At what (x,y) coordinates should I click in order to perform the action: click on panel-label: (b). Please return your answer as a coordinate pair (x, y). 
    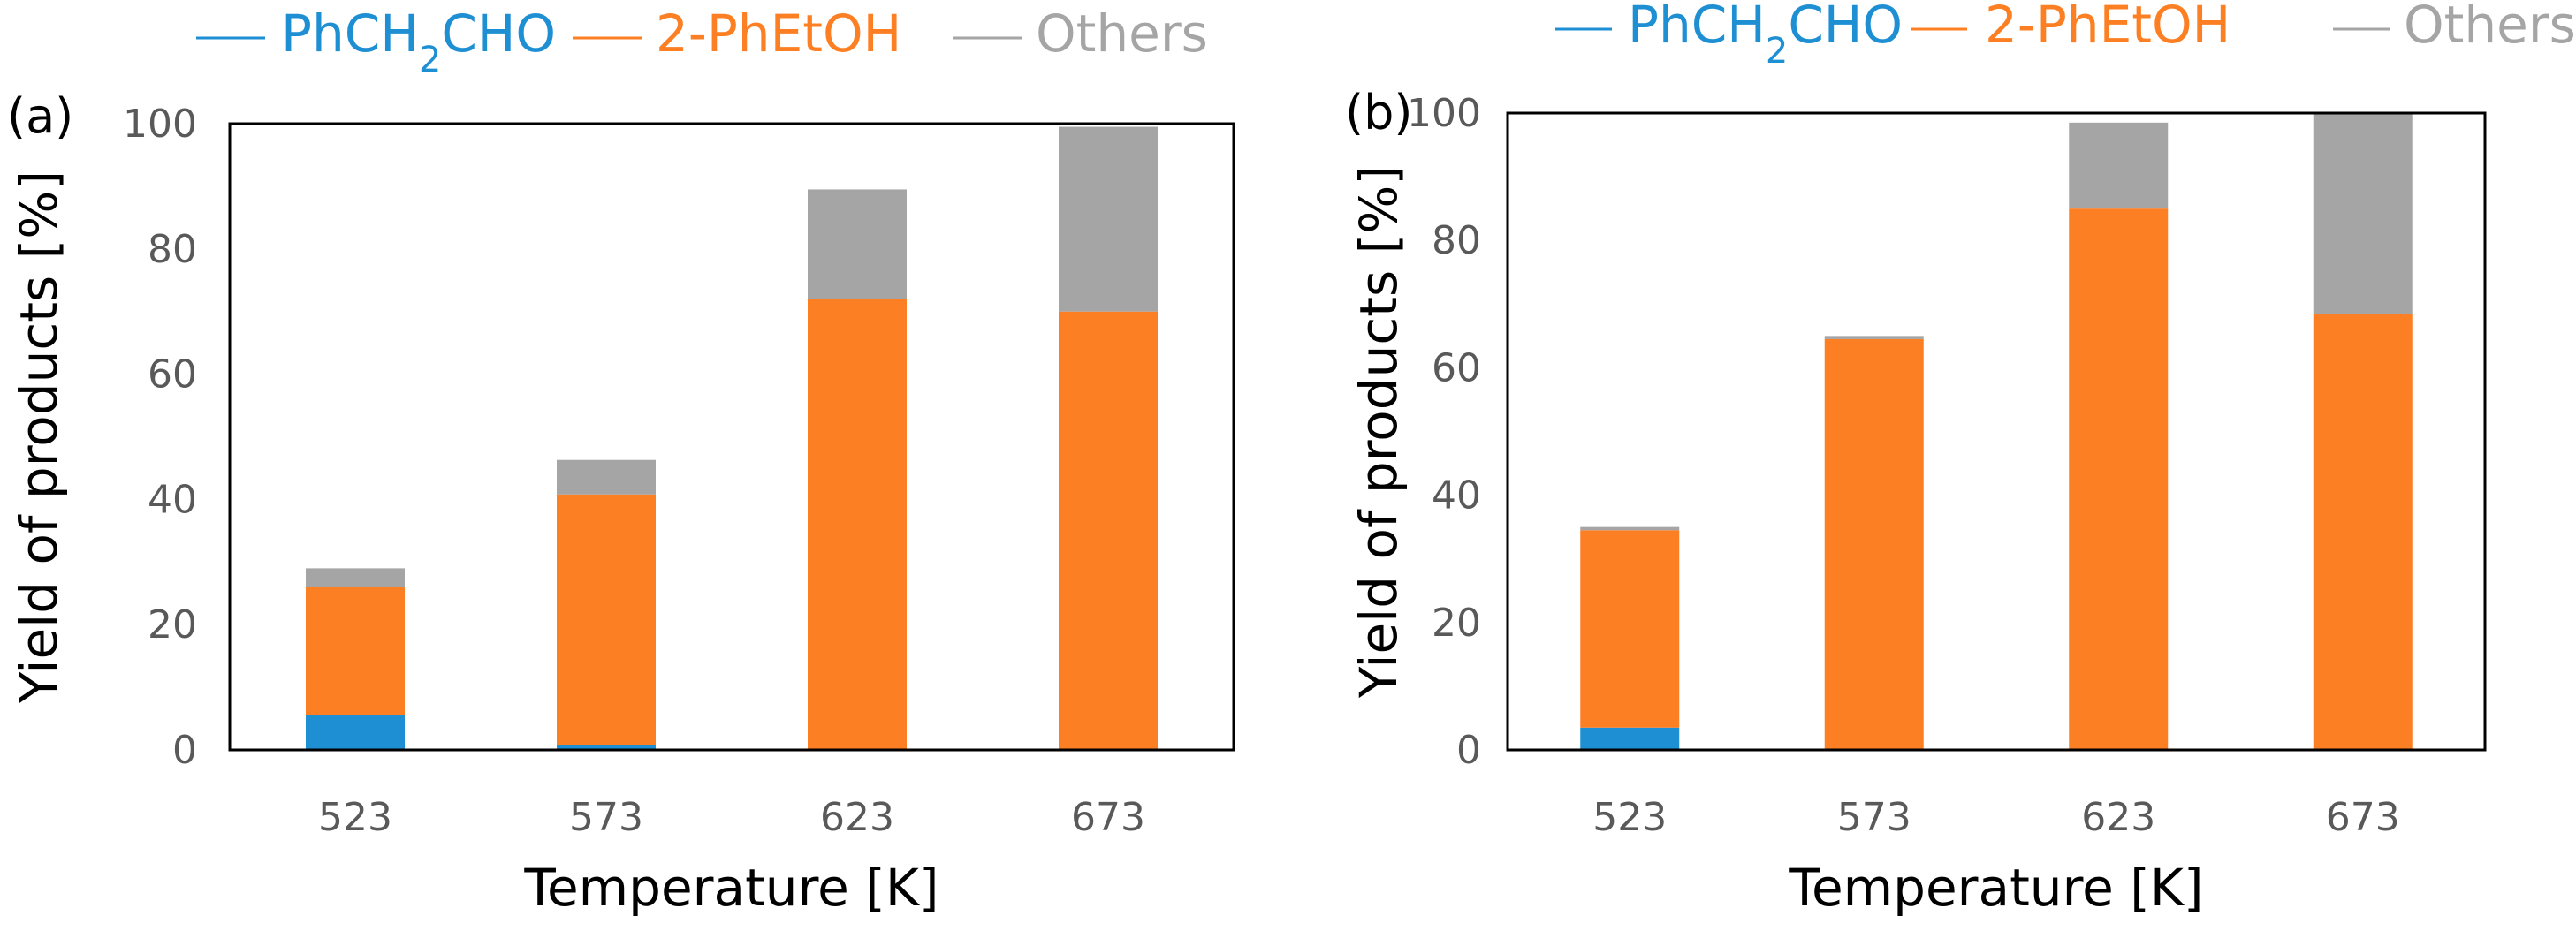
    Looking at the image, I should click on (1378, 112).